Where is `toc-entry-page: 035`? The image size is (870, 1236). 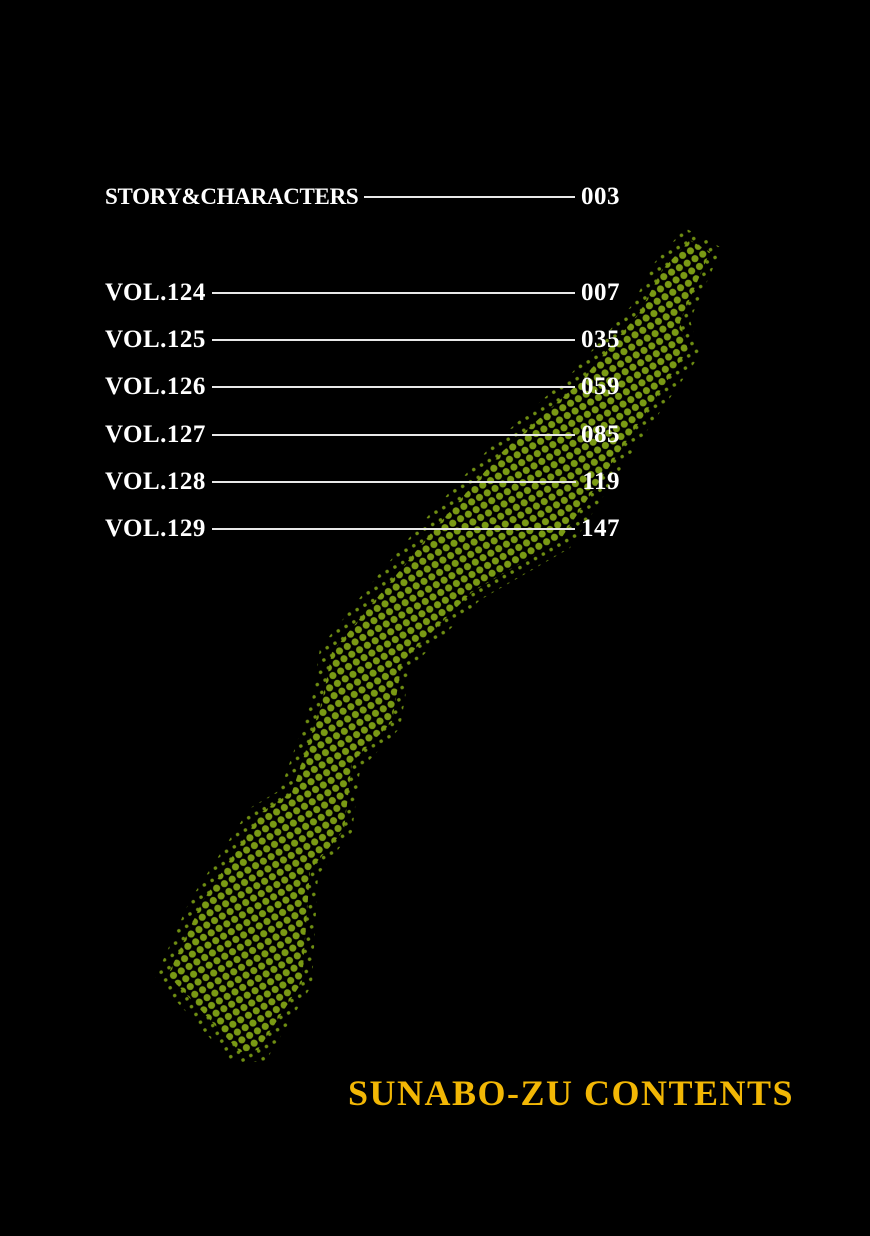
toc-entry-page: 035 is located at coordinates (600, 339).